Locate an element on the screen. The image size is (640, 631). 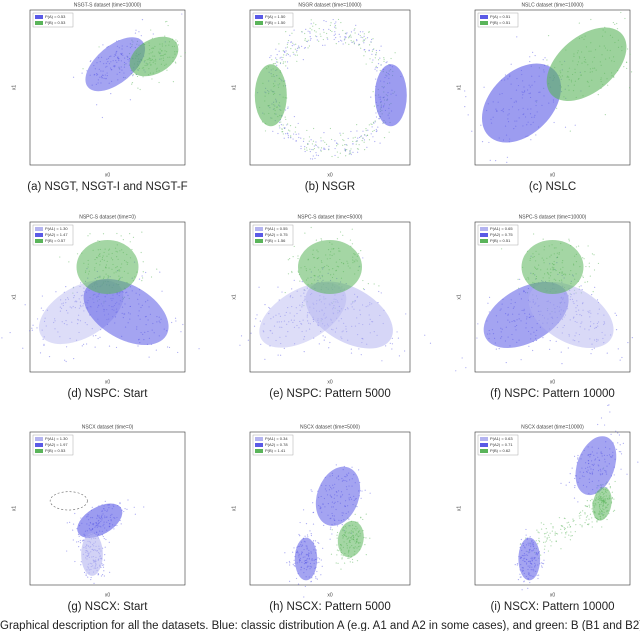
plot-area is located at coordinates (330, 89).